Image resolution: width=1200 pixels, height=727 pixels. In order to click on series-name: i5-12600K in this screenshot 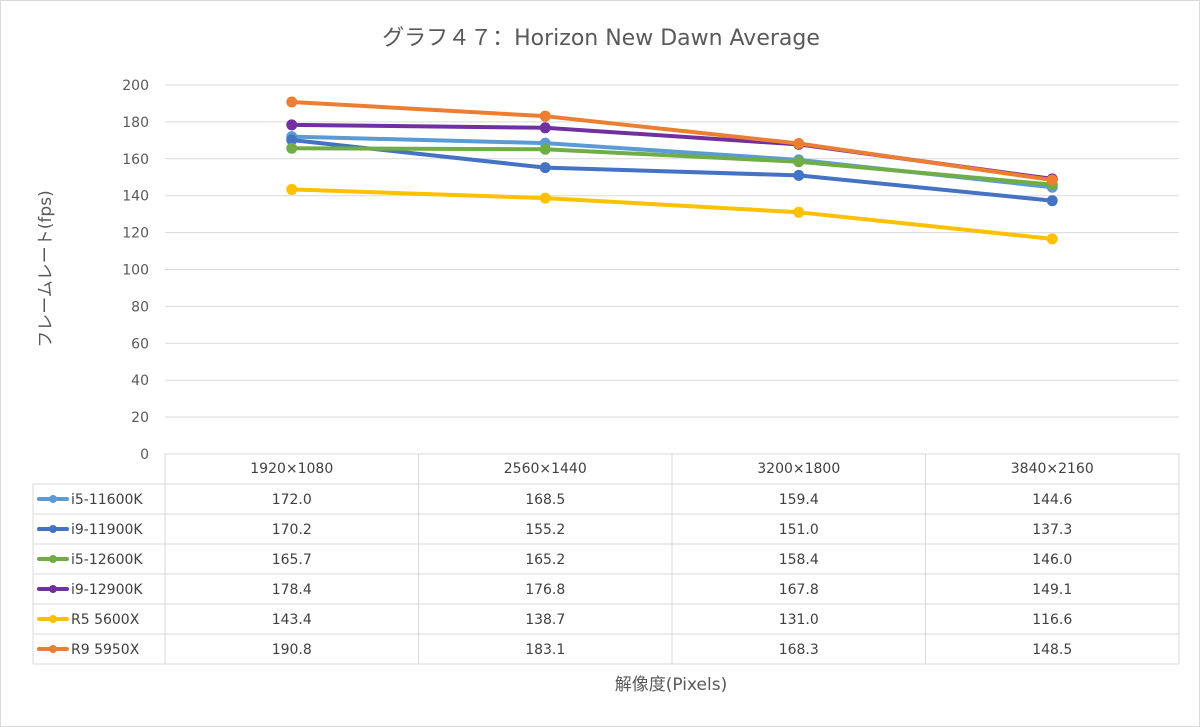, I will do `click(107, 560)`.